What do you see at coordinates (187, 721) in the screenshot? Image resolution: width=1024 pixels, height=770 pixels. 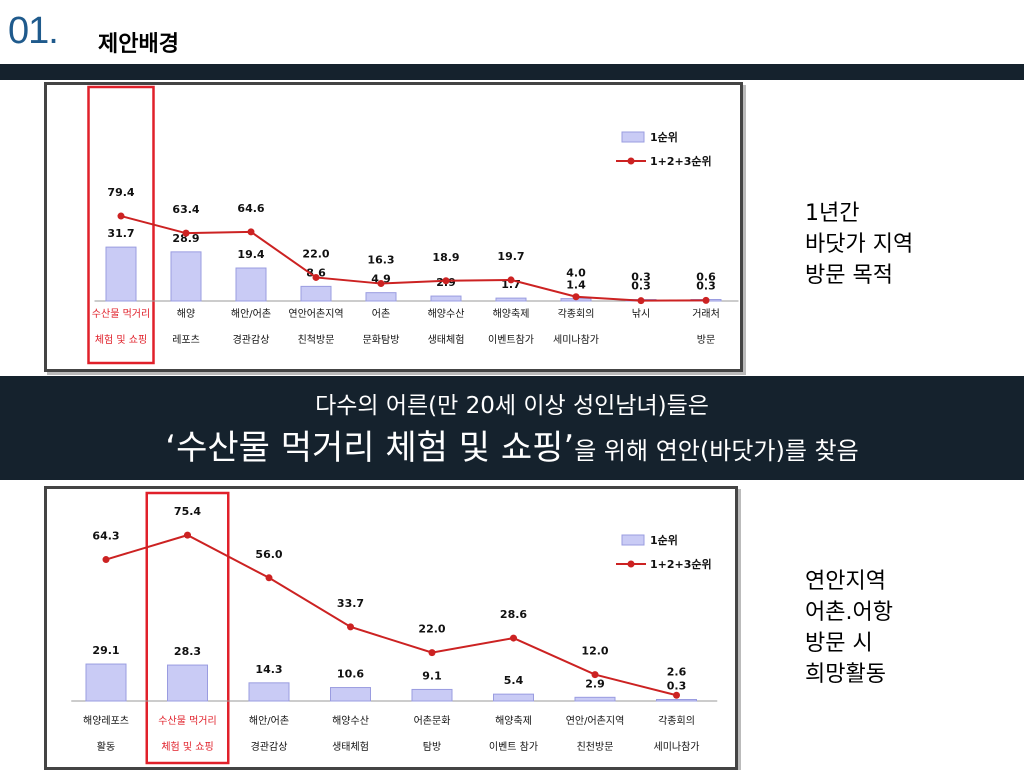 I see `category-label: 수산물 먹거리` at bounding box center [187, 721].